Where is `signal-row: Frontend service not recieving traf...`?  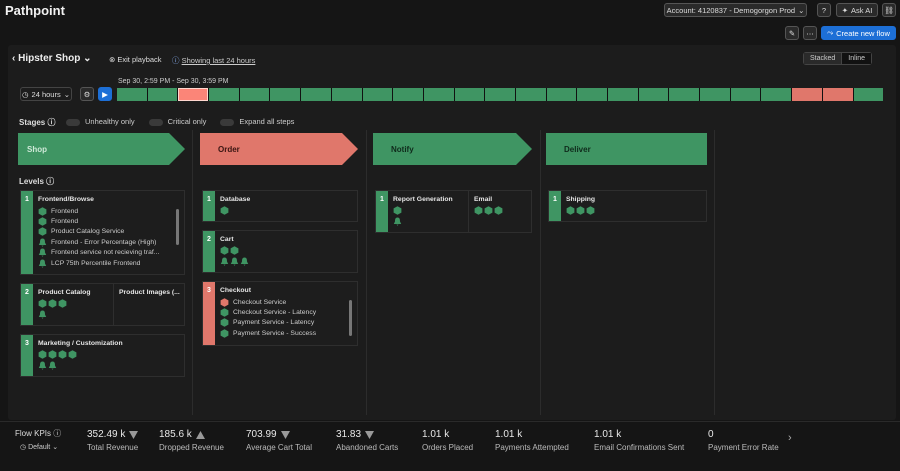
signal-row: Frontend service not recieving traf... is located at coordinates (108, 253).